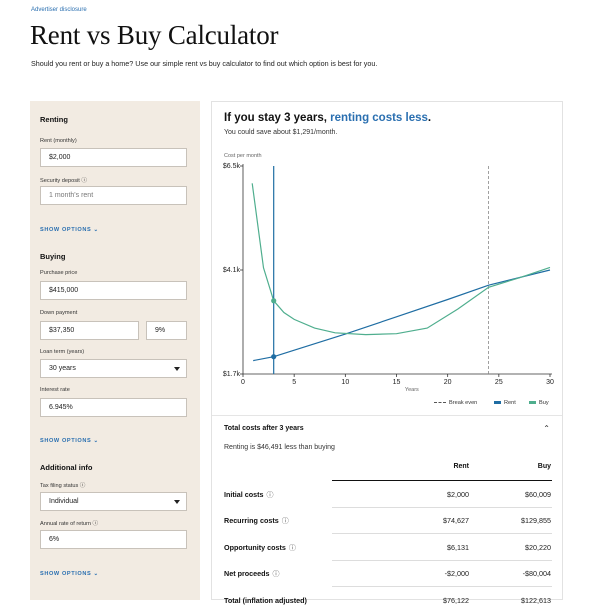 The width and height of the screenshot is (600, 605). I want to click on buy-swatch, so click(532, 403).